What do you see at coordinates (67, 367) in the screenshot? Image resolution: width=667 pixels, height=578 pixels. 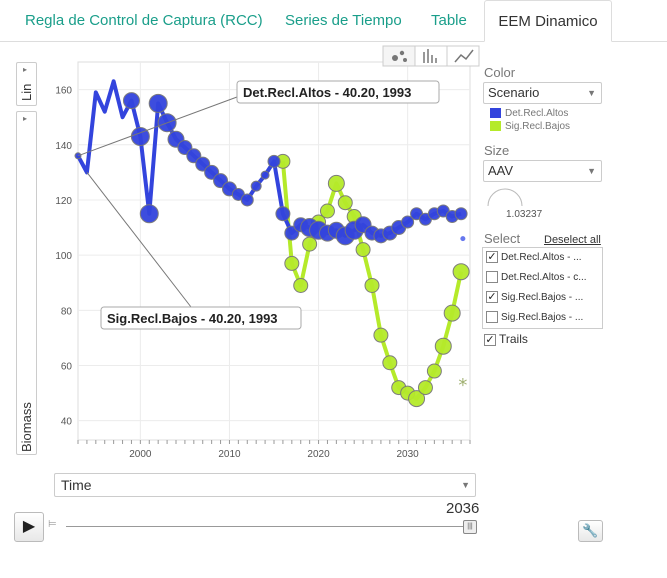 I see `y-tick-label: 60` at bounding box center [67, 367].